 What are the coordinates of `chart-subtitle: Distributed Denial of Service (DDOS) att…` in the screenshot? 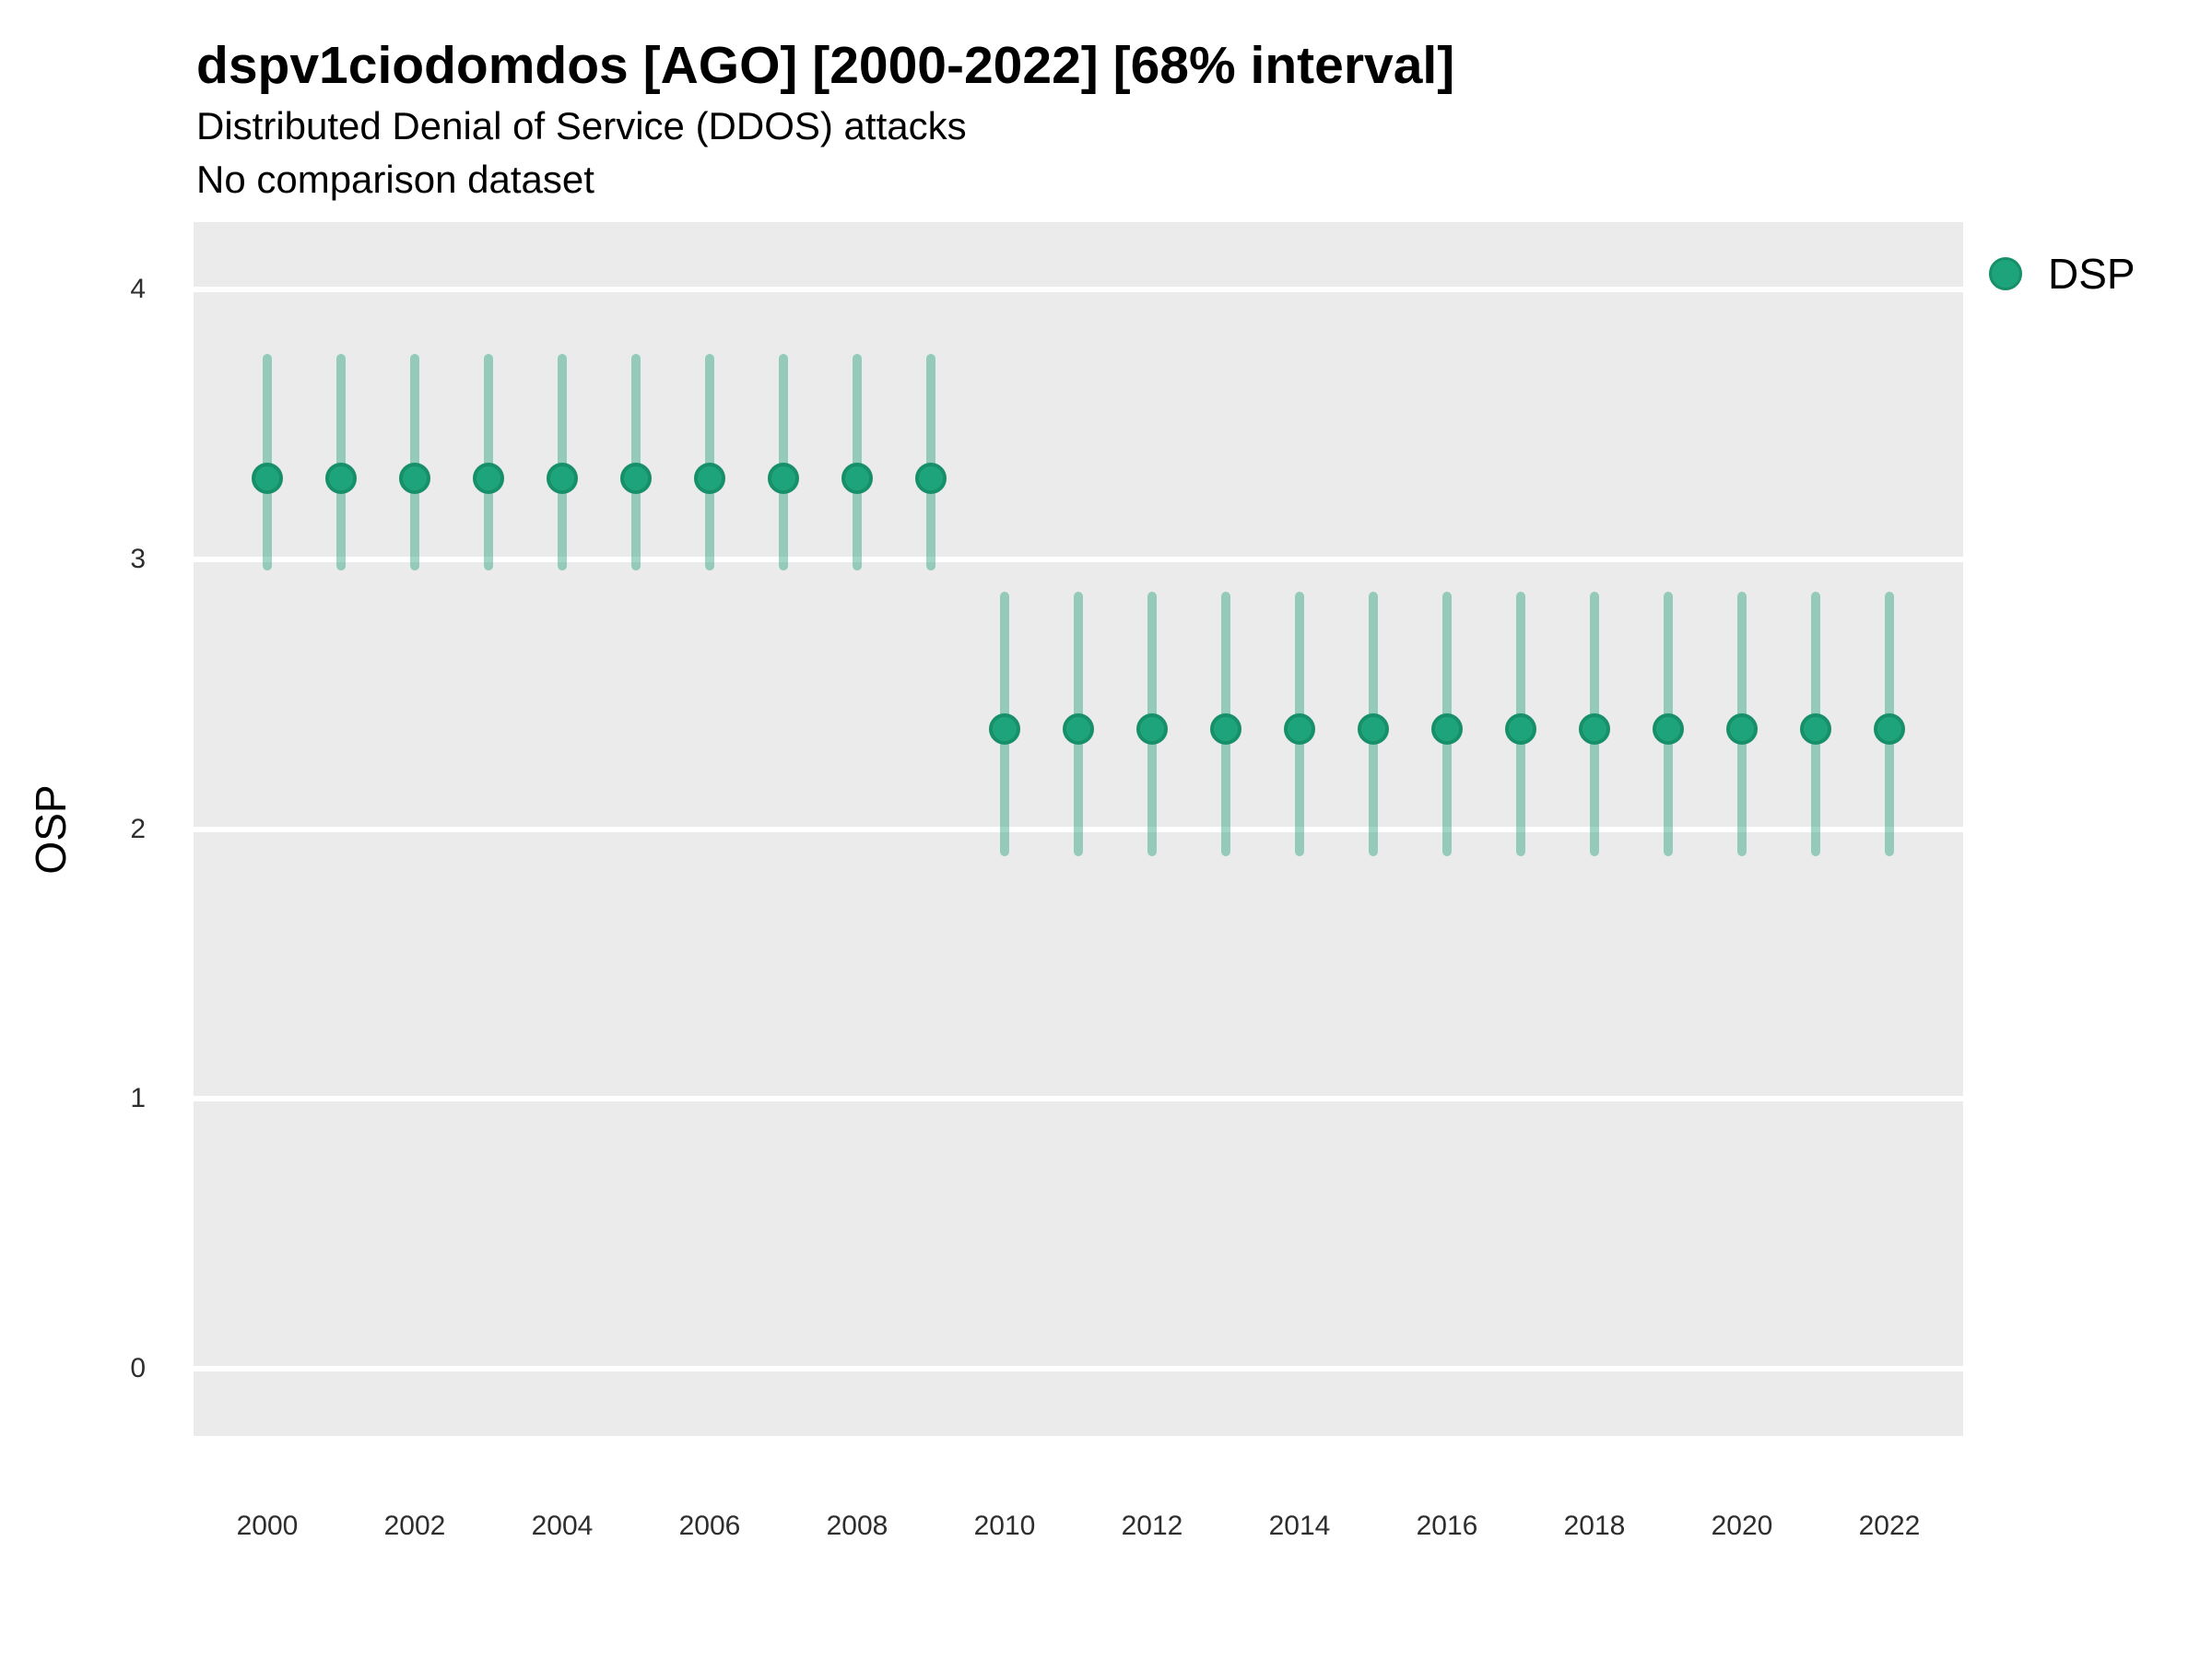 It's located at (581, 125).